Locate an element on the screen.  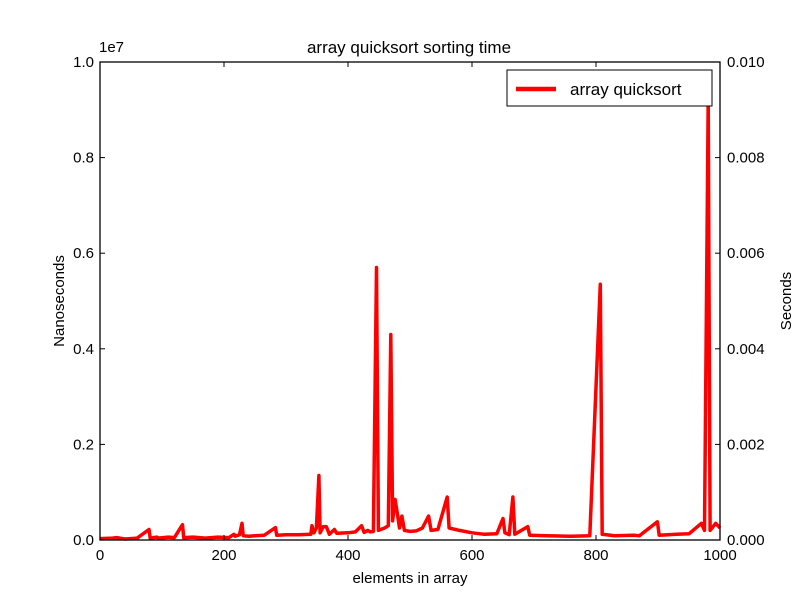
y-ticks: 0.0 0.2 0.4 0.6 0.8 1.0 is located at coordinates (89, 301).